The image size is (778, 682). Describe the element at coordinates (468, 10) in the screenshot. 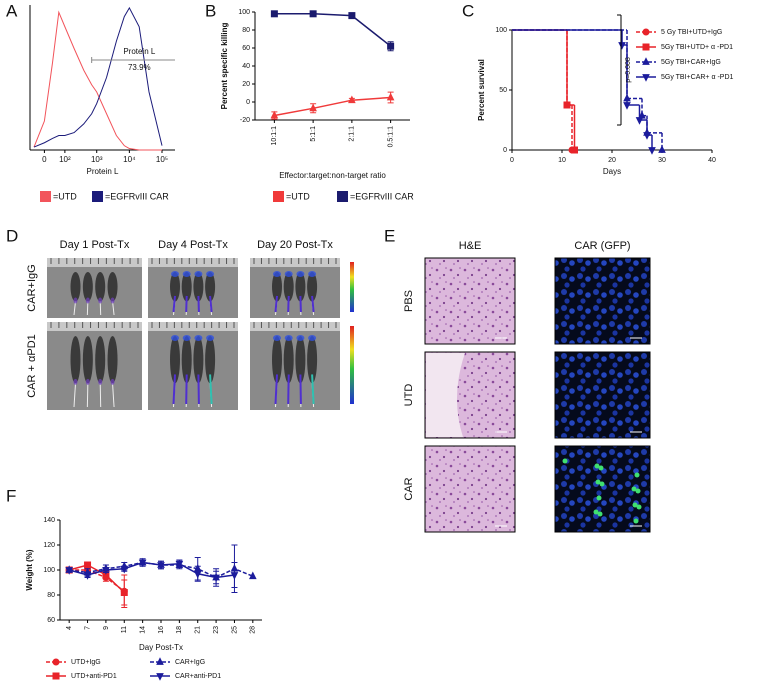

I see `panel-letter: C` at that location.